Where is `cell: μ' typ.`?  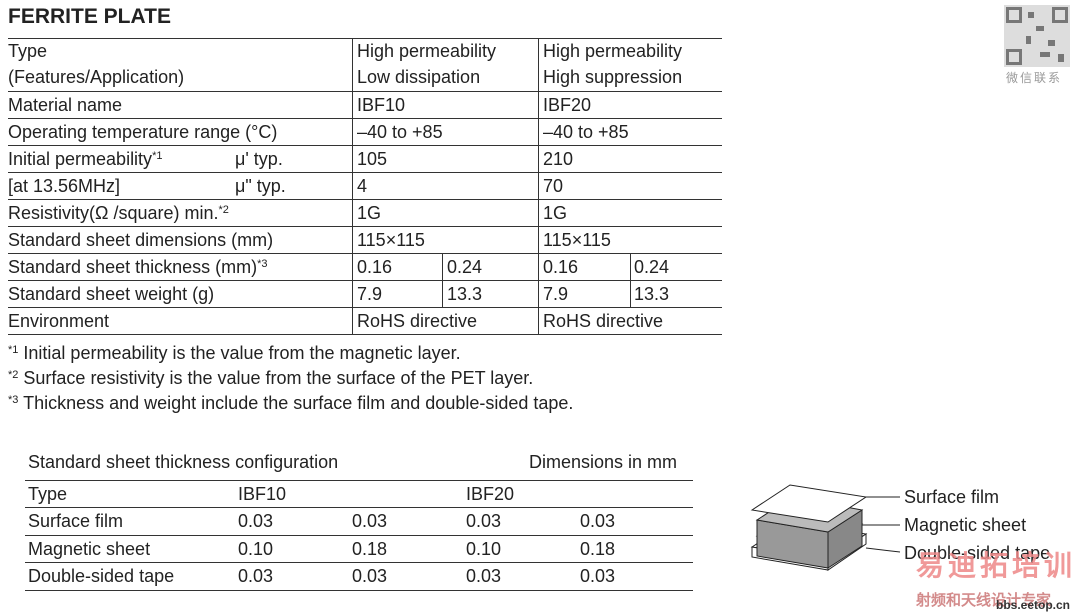
cell: μ' typ. is located at coordinates (259, 159).